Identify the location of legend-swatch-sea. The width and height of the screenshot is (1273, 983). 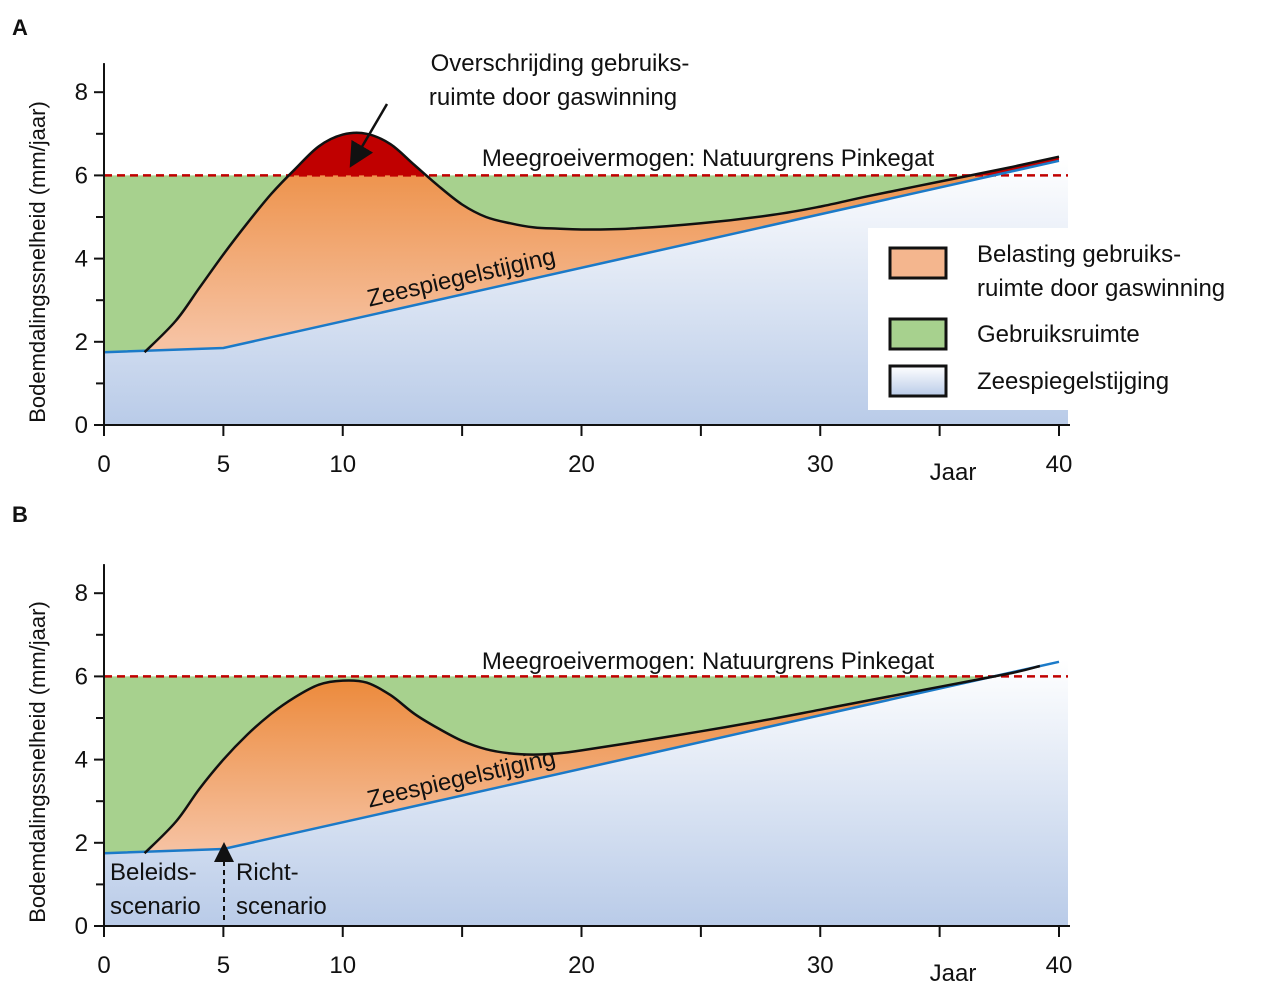
(918, 381).